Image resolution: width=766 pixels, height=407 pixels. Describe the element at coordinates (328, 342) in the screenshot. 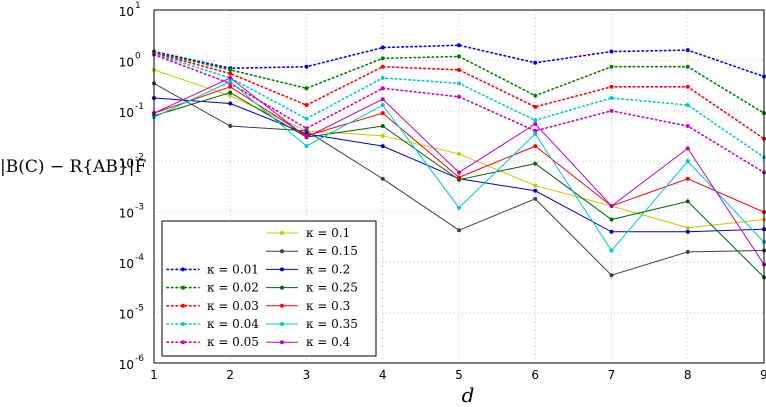

I see `legend-label: κ = 0.4` at that location.